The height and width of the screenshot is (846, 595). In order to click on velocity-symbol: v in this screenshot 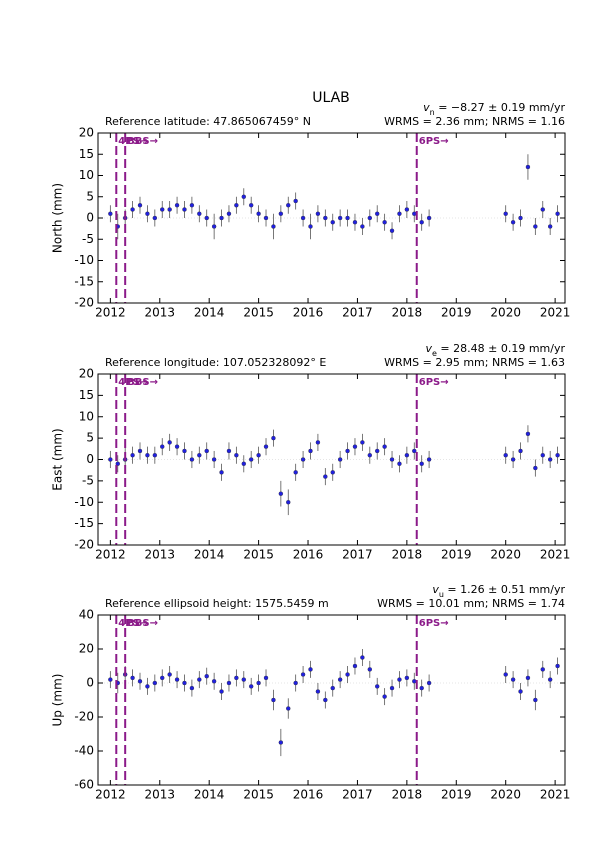, I will do `click(435, 589)`.